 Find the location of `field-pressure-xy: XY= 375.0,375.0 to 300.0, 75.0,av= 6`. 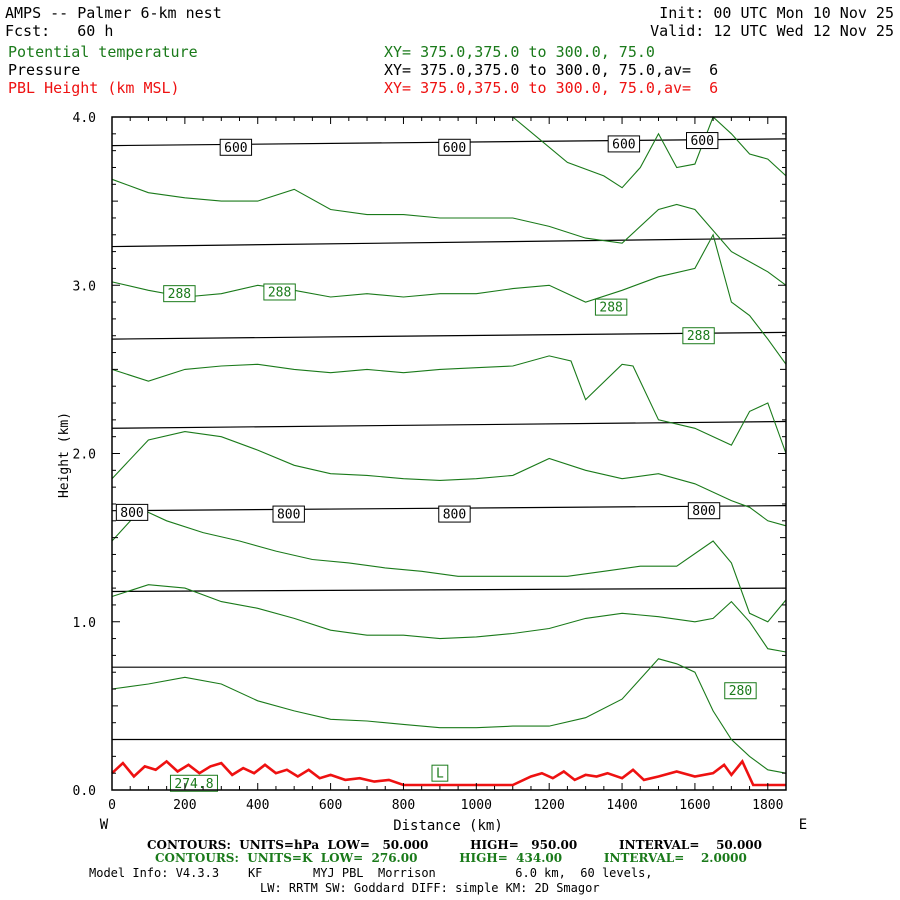

field-pressure-xy: XY= 375.0,375.0 to 300.0, 75.0,av= 6 is located at coordinates (551, 70).